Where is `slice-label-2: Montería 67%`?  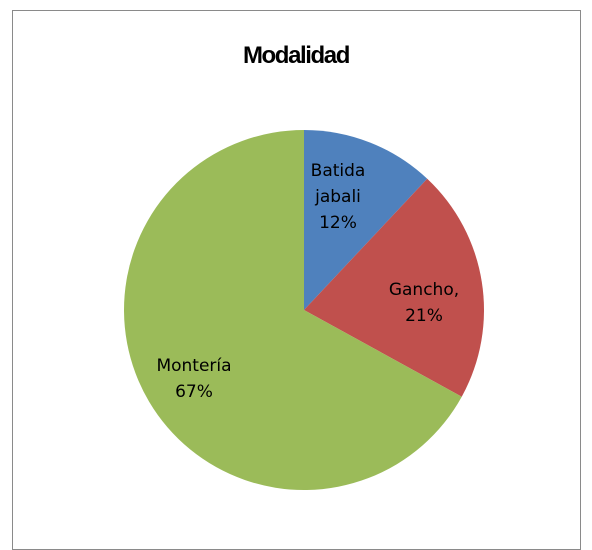 slice-label-2: Montería 67% is located at coordinates (193, 379).